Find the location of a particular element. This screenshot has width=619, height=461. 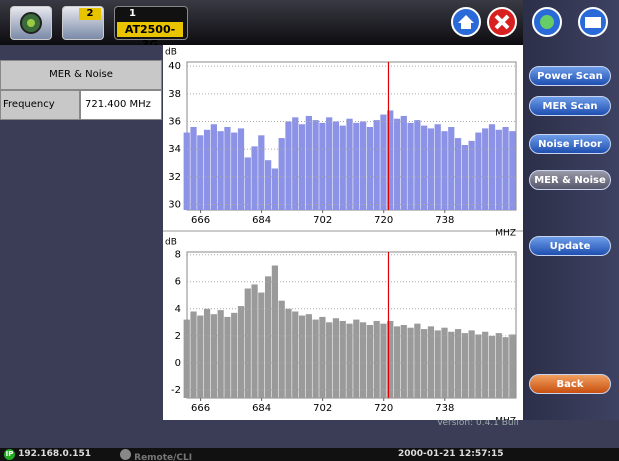

y-tick-label: 38 is located at coordinates (174, 94).